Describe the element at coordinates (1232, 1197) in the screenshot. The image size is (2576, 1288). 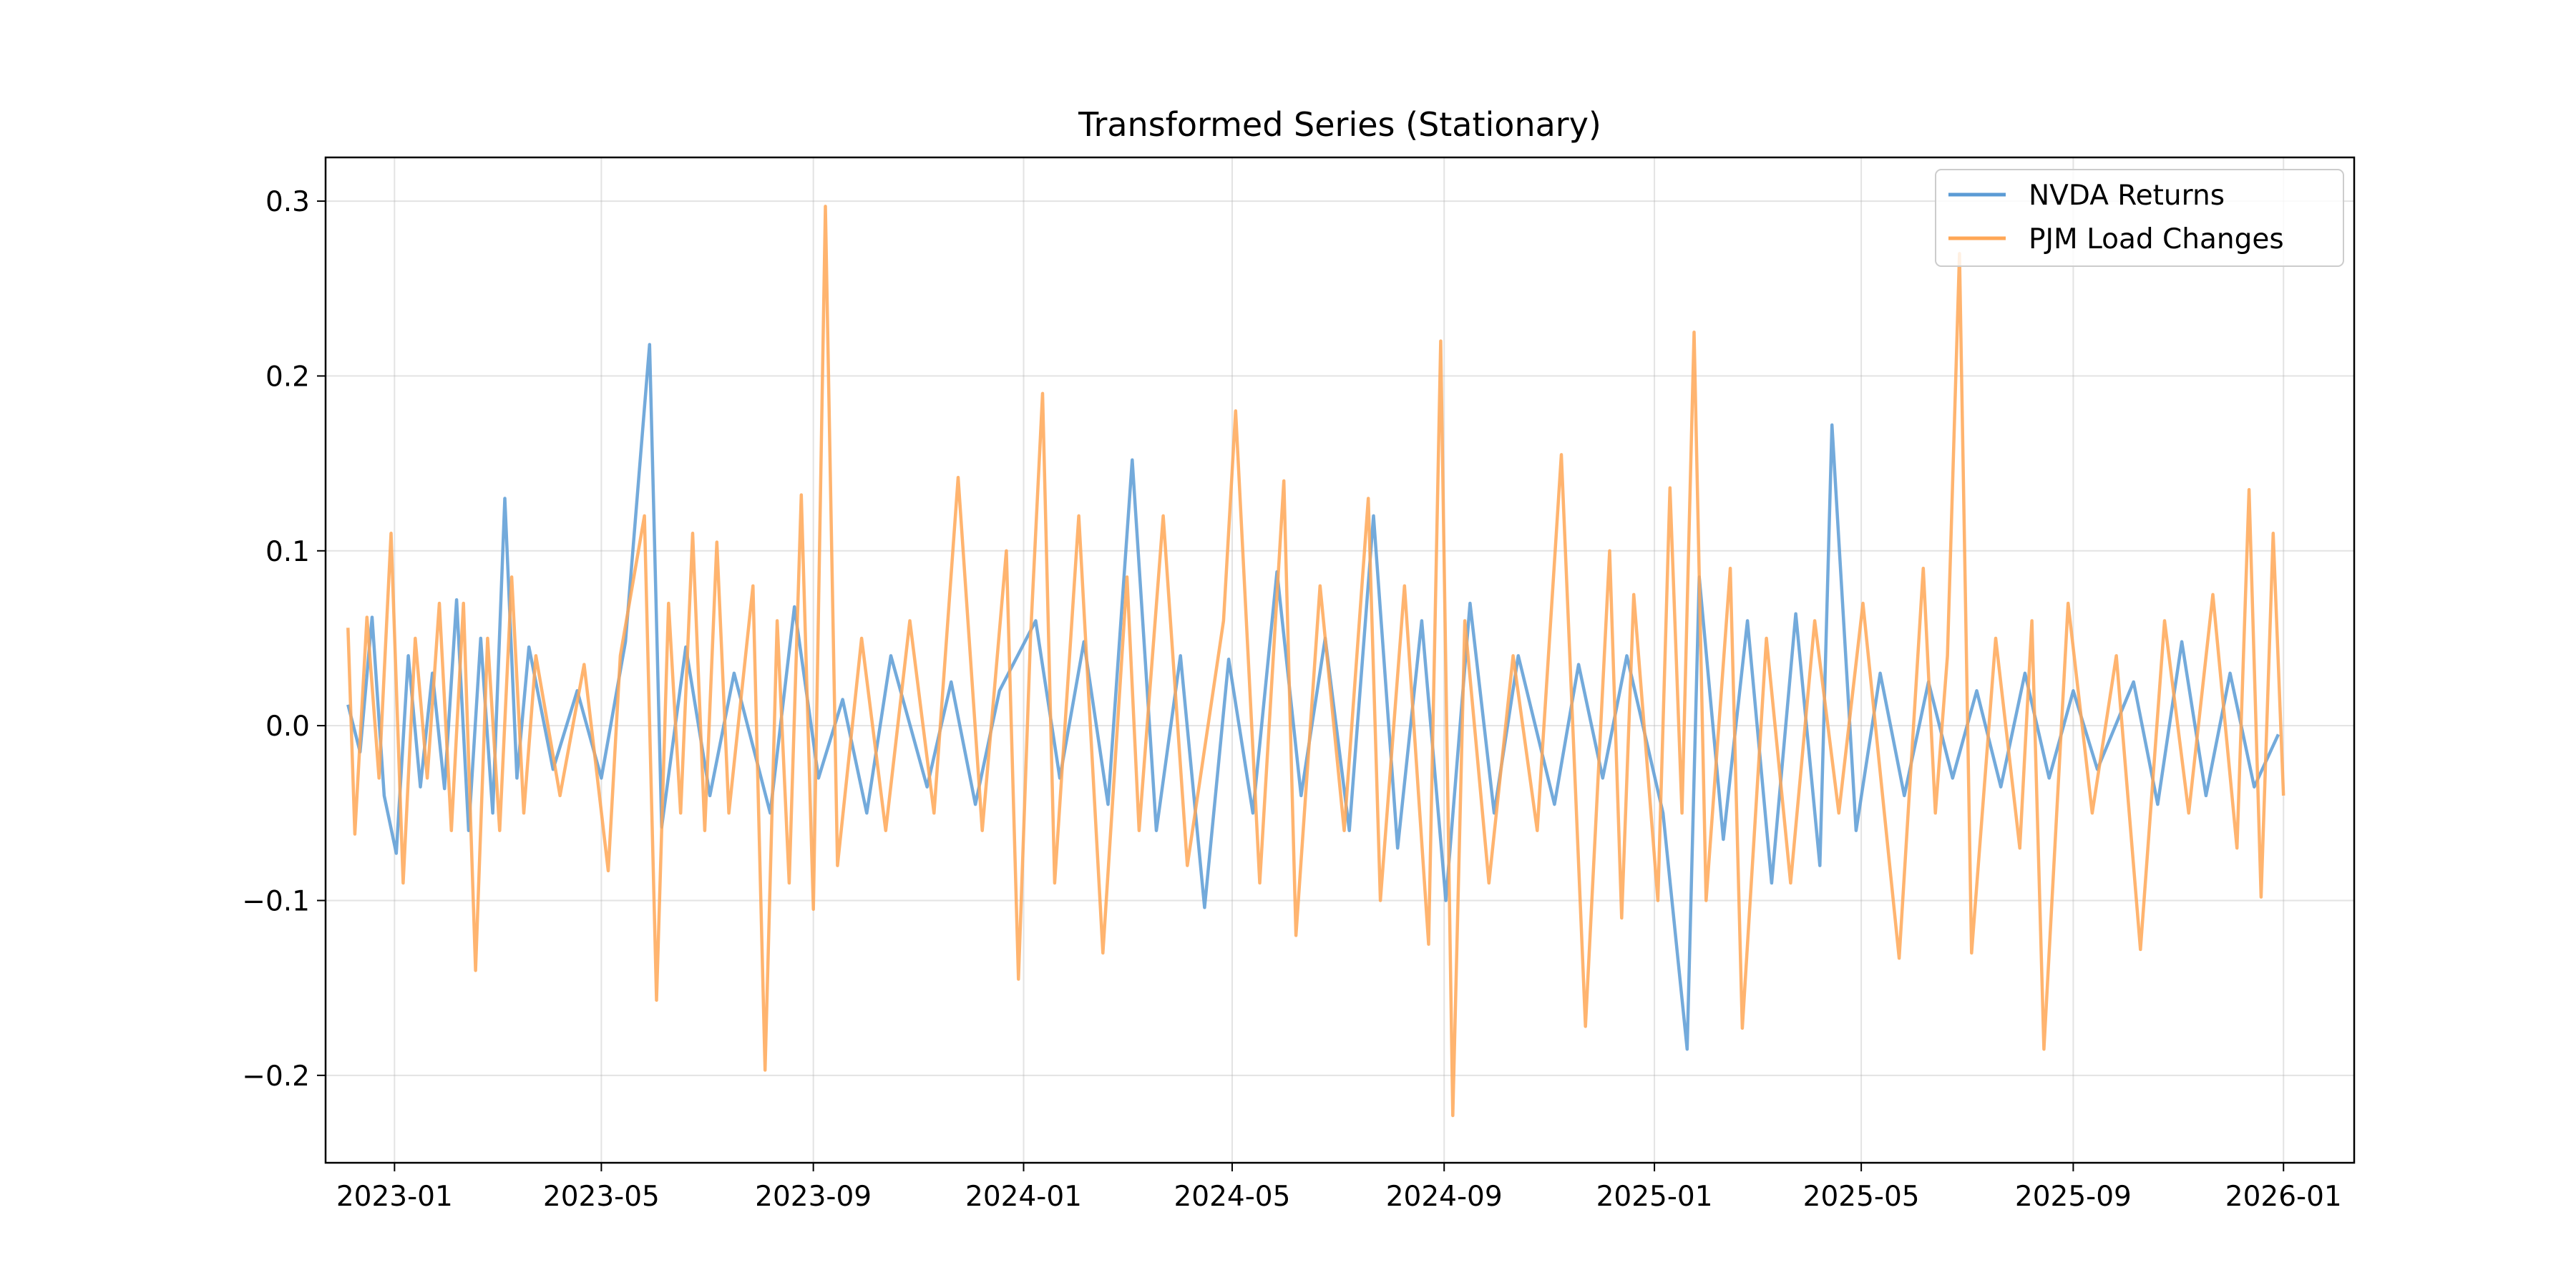
I see `x-tick-label: 2024-05` at that location.